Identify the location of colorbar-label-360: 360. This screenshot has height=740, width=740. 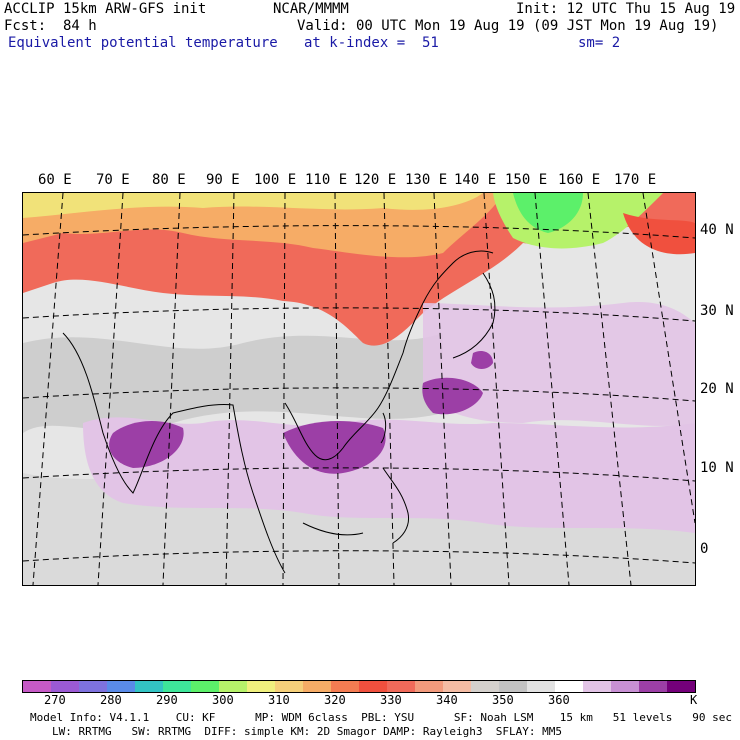
(559, 700).